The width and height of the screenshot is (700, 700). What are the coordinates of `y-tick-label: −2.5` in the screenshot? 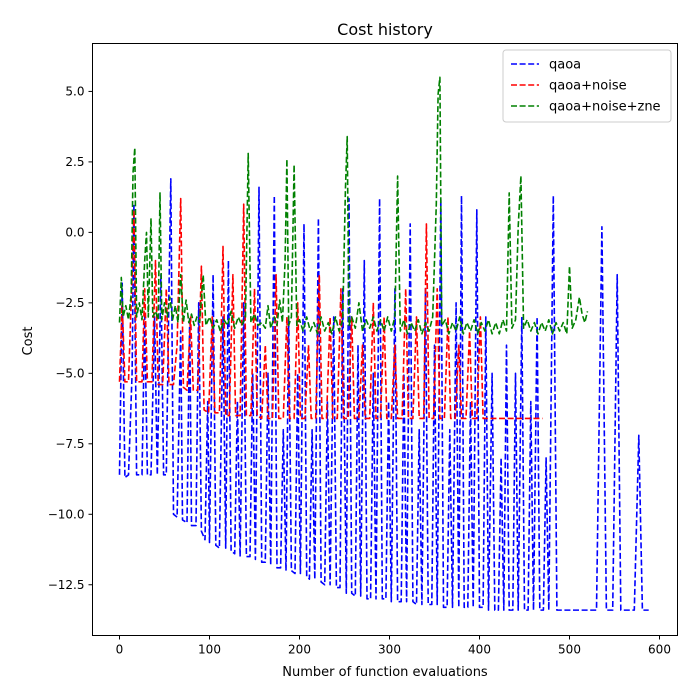 It's located at (69, 303).